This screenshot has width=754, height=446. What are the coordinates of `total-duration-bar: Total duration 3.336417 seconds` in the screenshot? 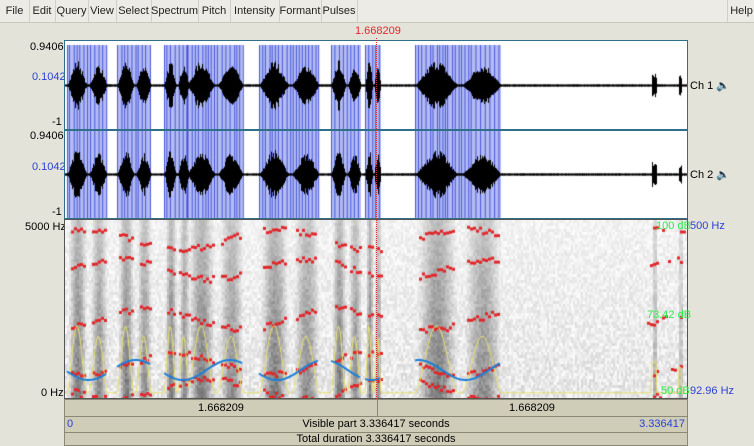 It's located at (376, 439).